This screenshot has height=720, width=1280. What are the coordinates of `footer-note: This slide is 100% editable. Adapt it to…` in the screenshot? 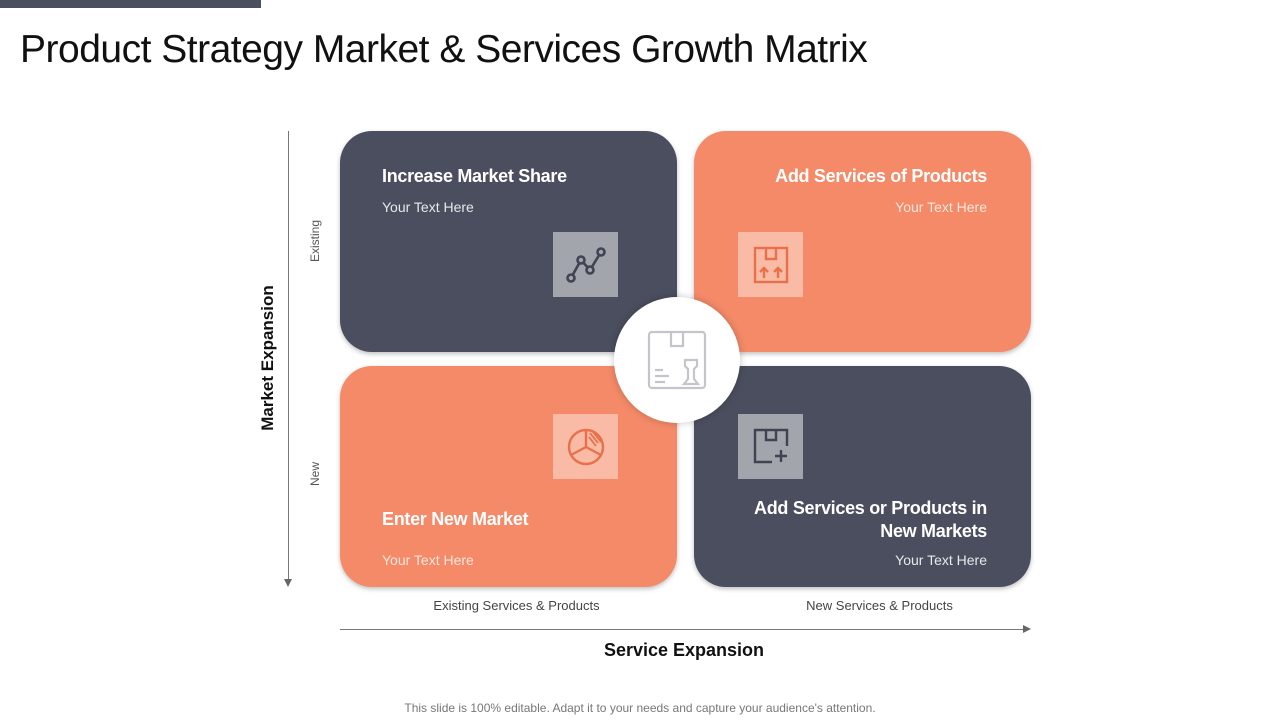 It's located at (640, 708).